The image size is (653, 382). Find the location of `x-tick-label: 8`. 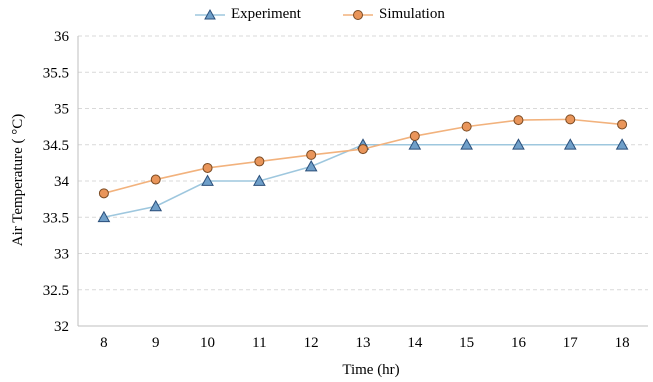

x-tick-label: 8 is located at coordinates (104, 343).